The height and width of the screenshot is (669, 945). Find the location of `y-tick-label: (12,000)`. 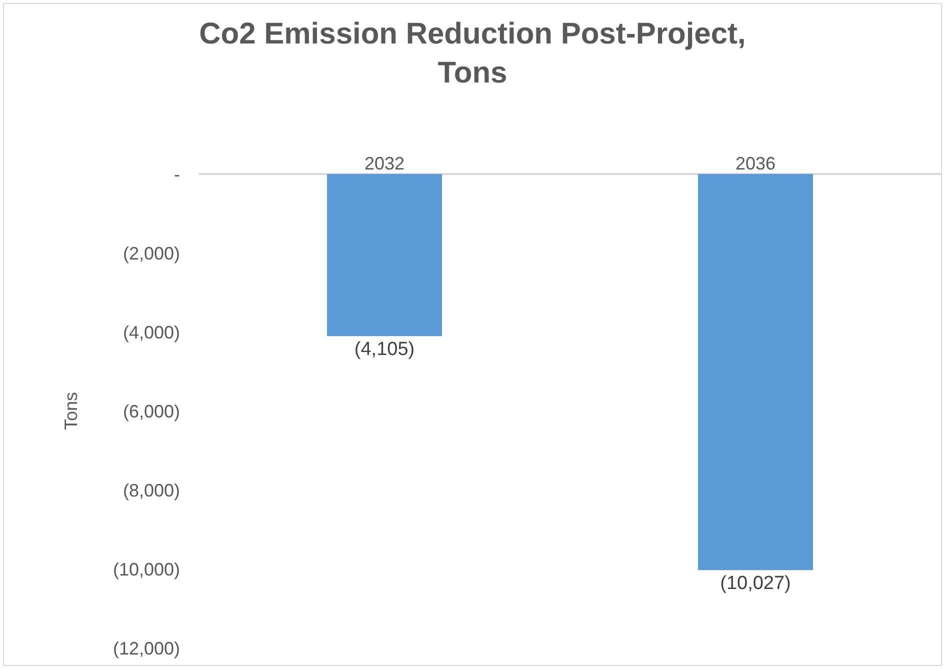

y-tick-label: (12,000) is located at coordinates (146, 648).